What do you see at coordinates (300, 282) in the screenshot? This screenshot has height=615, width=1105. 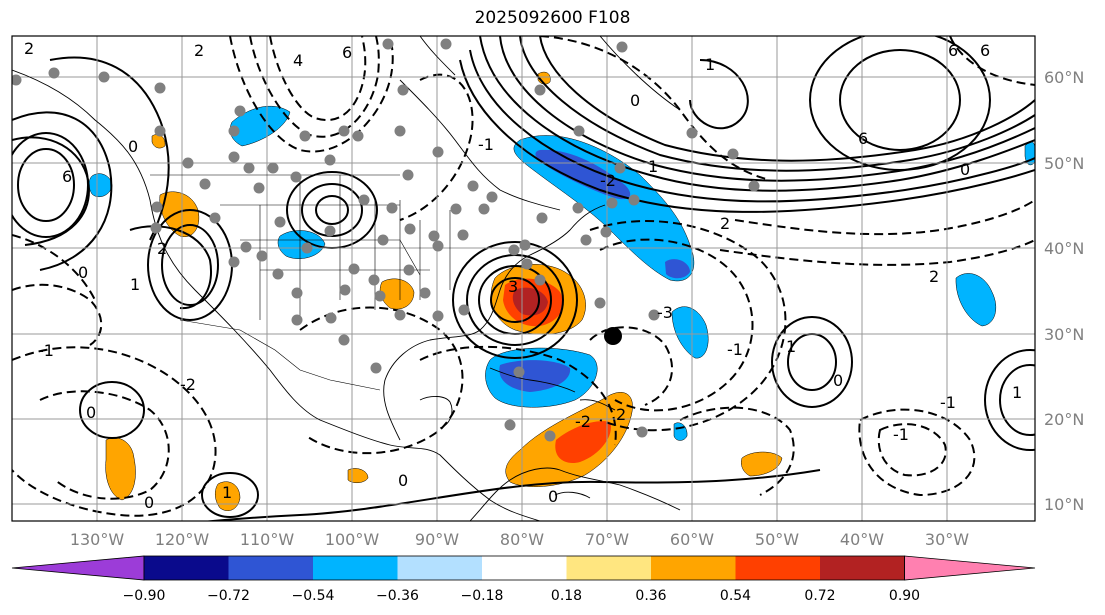 I see `political-borders` at bounding box center [300, 282].